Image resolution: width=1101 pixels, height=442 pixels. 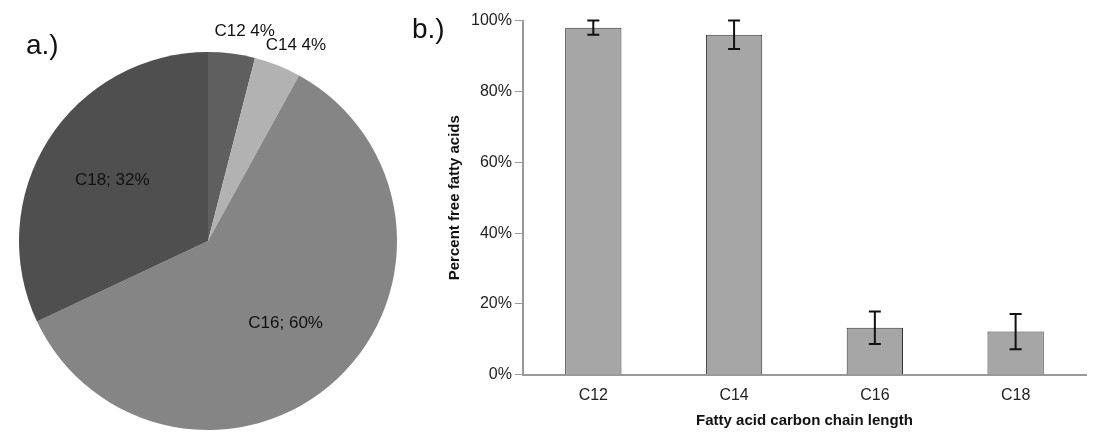 What do you see at coordinates (42, 44) in the screenshot?
I see `chart-title: a.)` at bounding box center [42, 44].